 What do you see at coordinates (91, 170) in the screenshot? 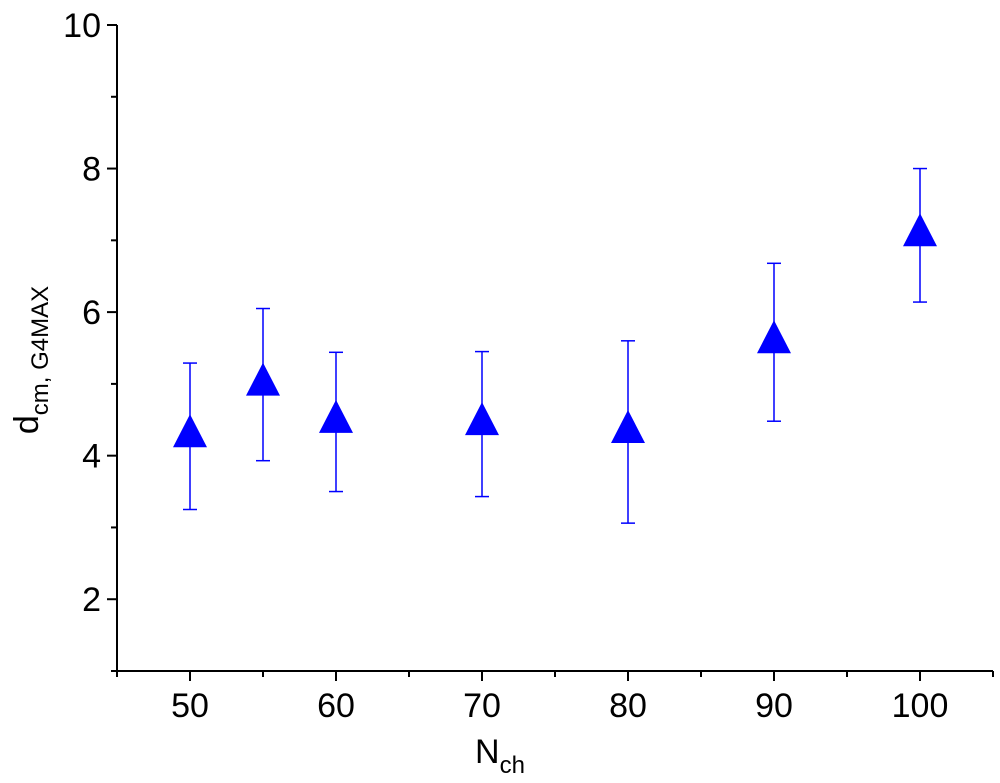
I see `y-tick-label: 8` at bounding box center [91, 170].